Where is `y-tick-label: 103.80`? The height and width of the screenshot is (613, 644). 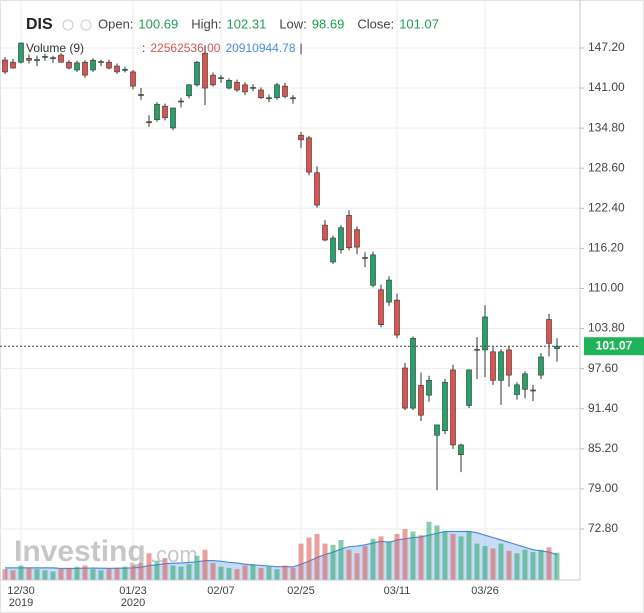 y-tick-label: 103.80 is located at coordinates (606, 328).